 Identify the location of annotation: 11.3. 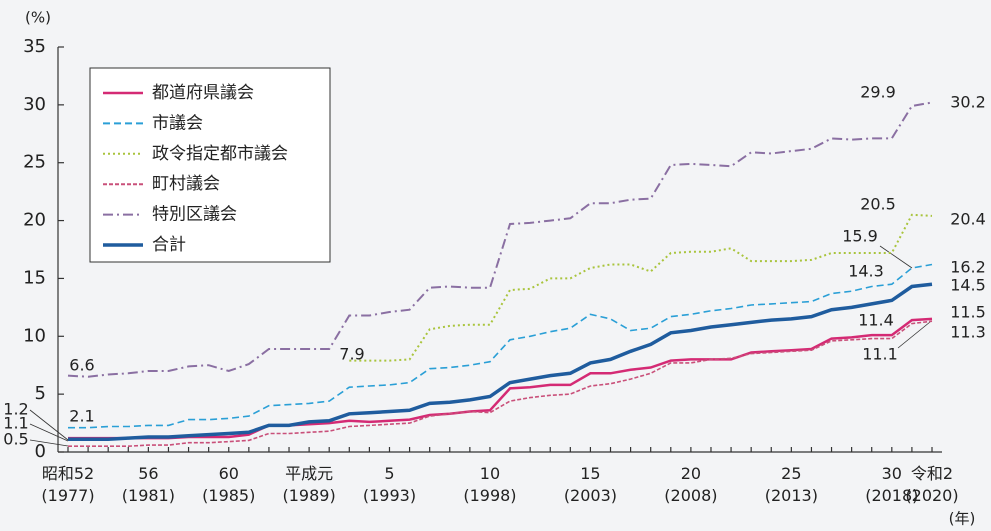
(968, 332).